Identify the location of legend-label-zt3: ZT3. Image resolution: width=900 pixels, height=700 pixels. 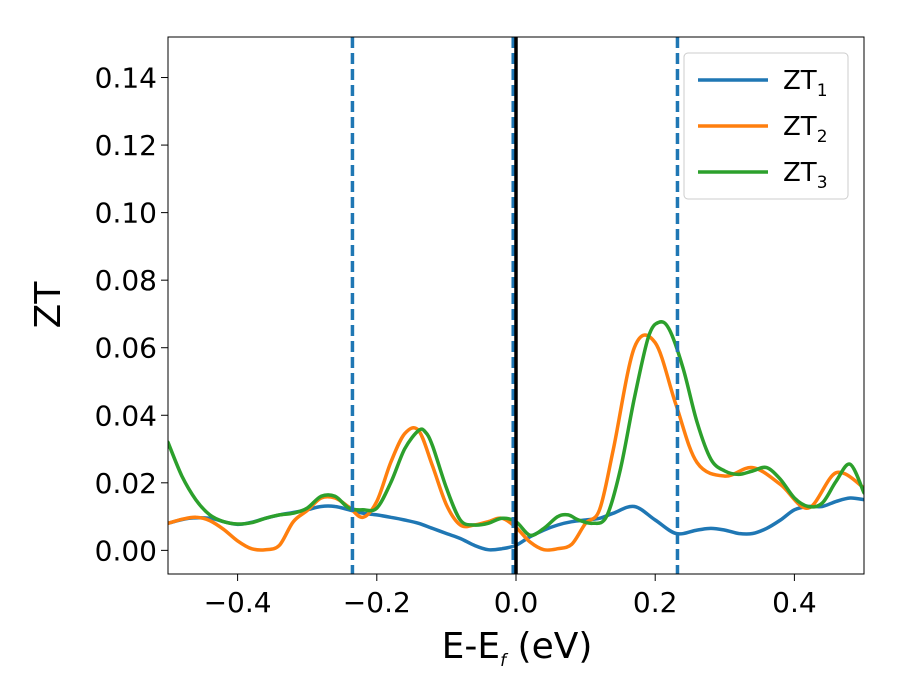
(805, 175).